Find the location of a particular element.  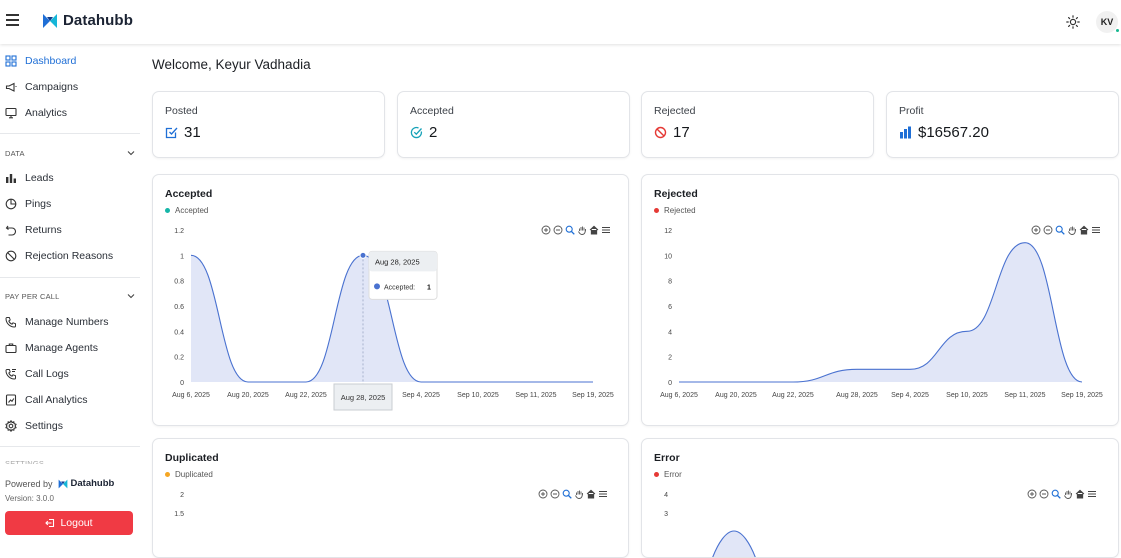

y-tick-label: 0 is located at coordinates (670, 383).